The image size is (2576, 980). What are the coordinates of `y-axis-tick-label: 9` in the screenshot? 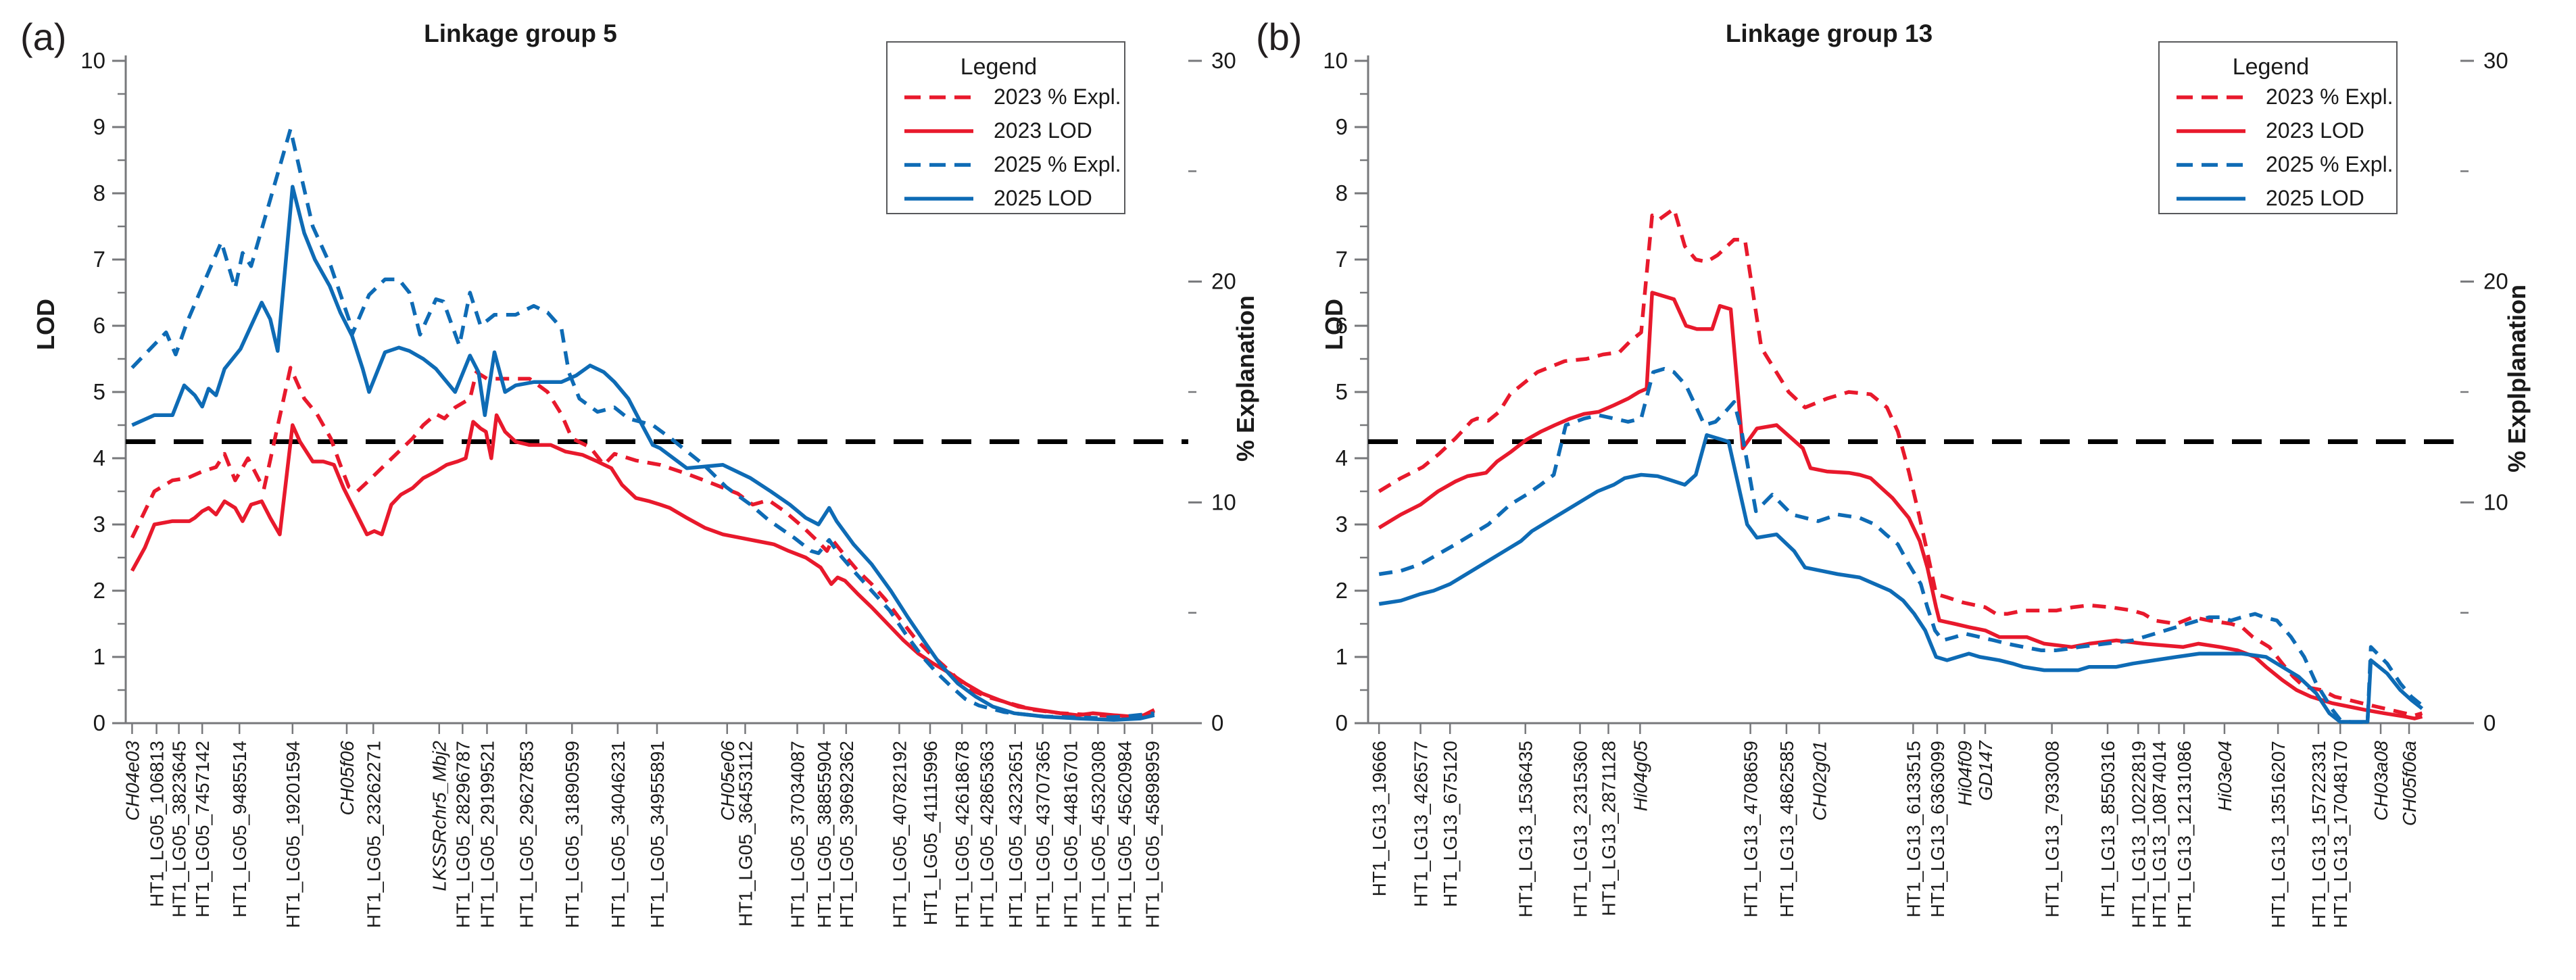 It's located at (1342, 126).